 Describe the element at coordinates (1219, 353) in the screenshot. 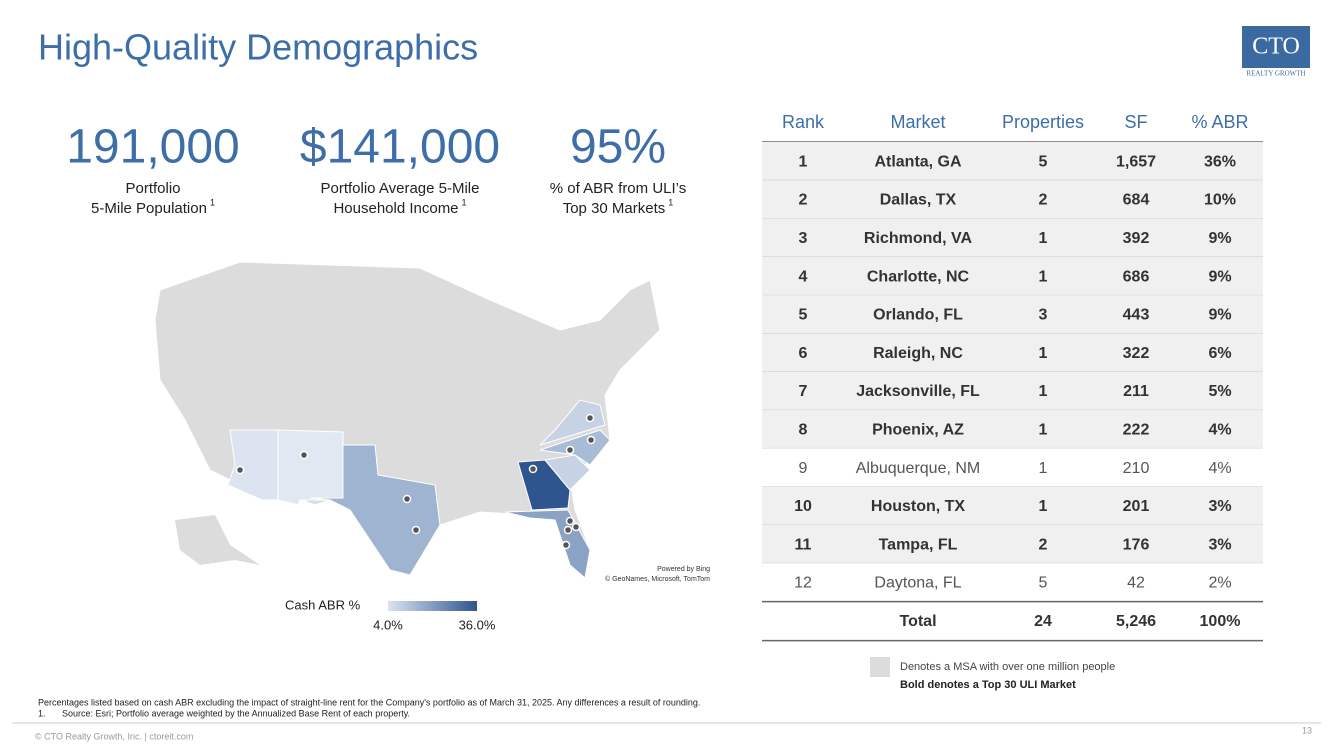

I see `cell: 6%` at that location.